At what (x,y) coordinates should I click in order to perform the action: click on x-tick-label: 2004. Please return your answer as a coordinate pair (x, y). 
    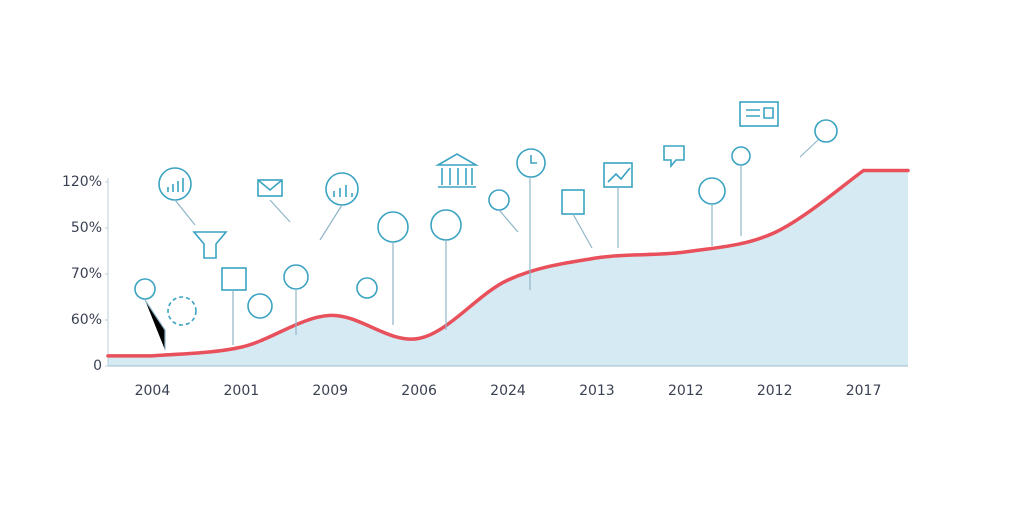
    Looking at the image, I should click on (153, 391).